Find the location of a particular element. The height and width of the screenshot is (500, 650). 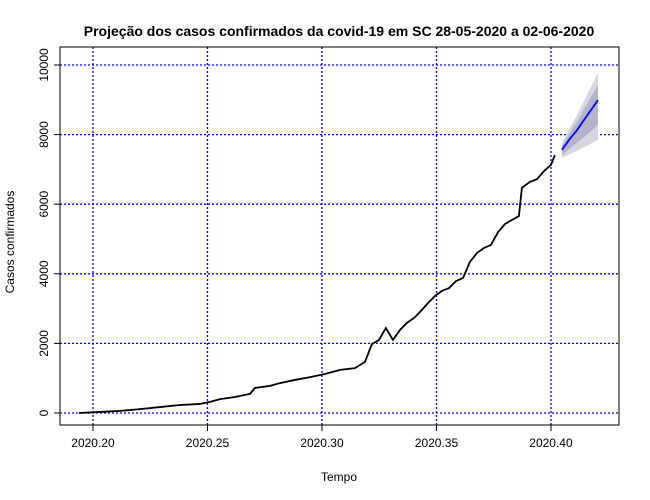

y-tick-label: 8000 is located at coordinates (44, 134).